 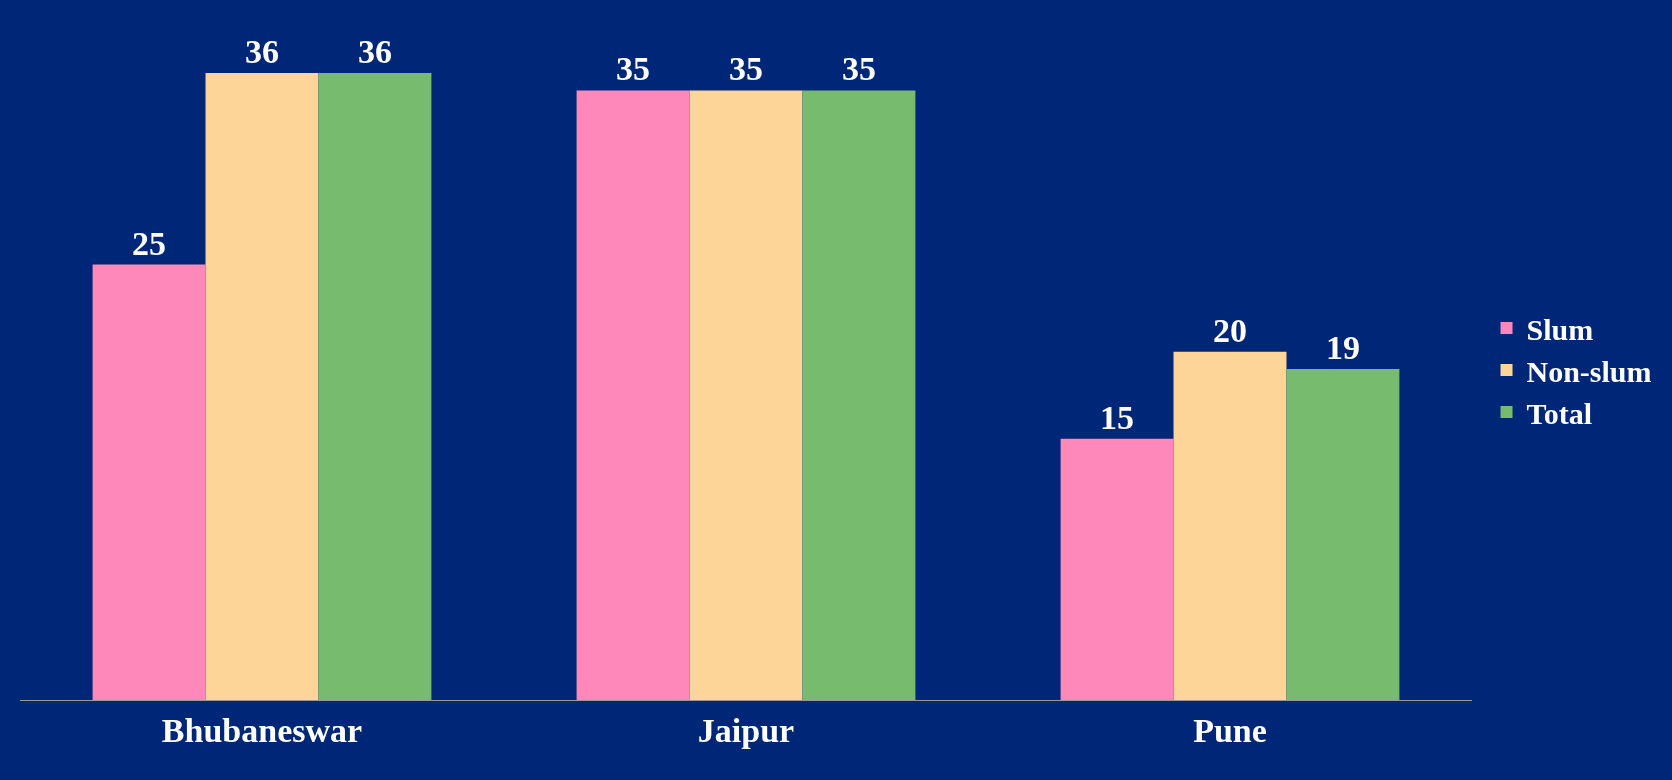 I want to click on x-tick-label: Pune, so click(x=1230, y=730).